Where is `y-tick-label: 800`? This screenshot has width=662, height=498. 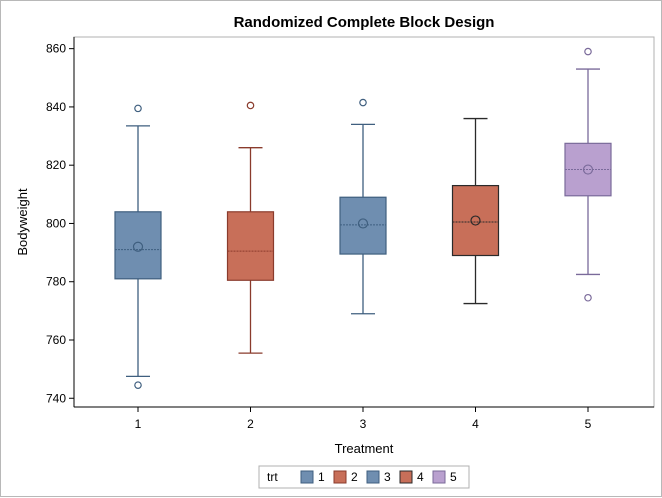 y-tick-label: 800 is located at coordinates (56, 223).